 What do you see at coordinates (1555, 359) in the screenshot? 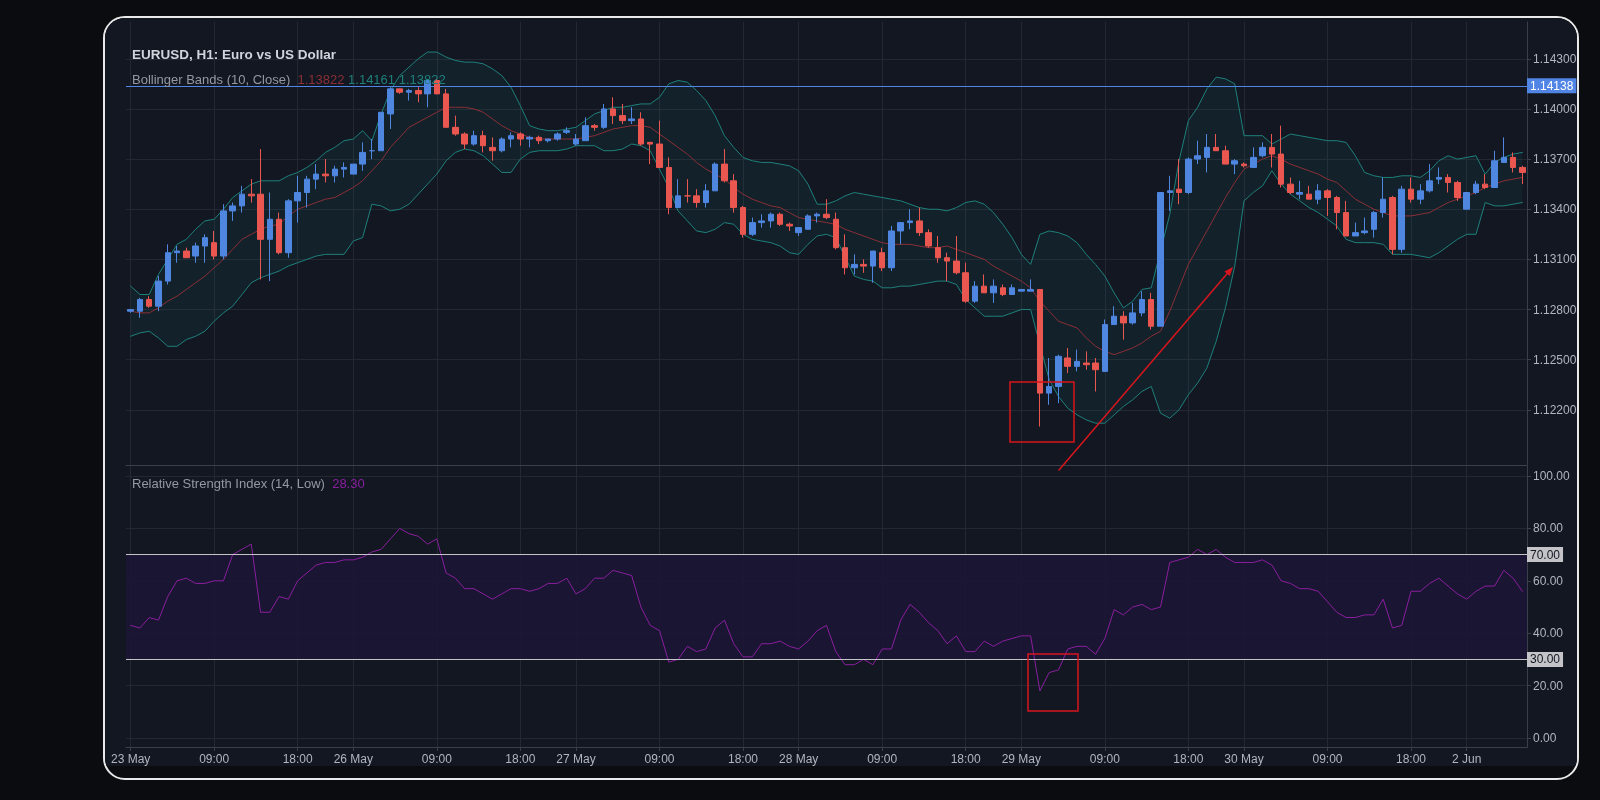
I see `y-tick-label: 1.12500` at bounding box center [1555, 359].